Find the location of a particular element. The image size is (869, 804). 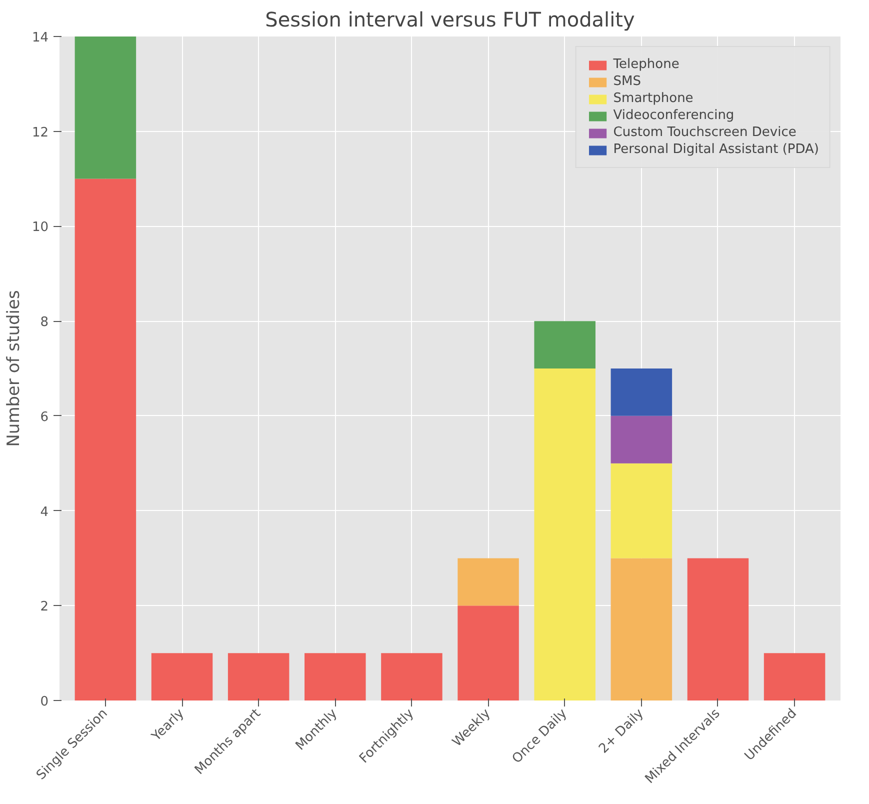

y-tick-label: 0 is located at coordinates (44, 702).